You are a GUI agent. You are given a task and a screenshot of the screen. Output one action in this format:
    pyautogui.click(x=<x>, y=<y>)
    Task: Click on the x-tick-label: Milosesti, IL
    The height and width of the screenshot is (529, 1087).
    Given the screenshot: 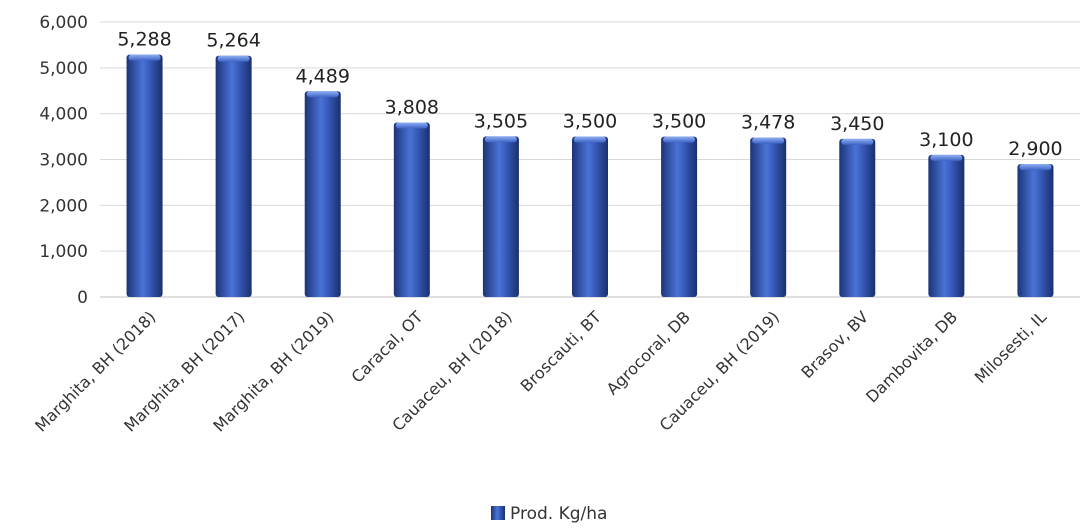 What is the action you would take?
    pyautogui.click(x=1011, y=347)
    